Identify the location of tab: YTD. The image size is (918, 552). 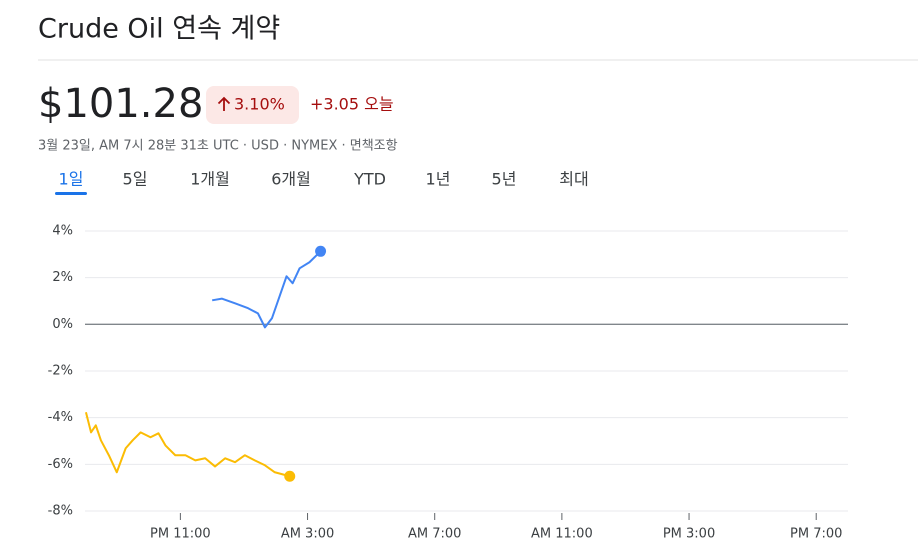
(369, 179).